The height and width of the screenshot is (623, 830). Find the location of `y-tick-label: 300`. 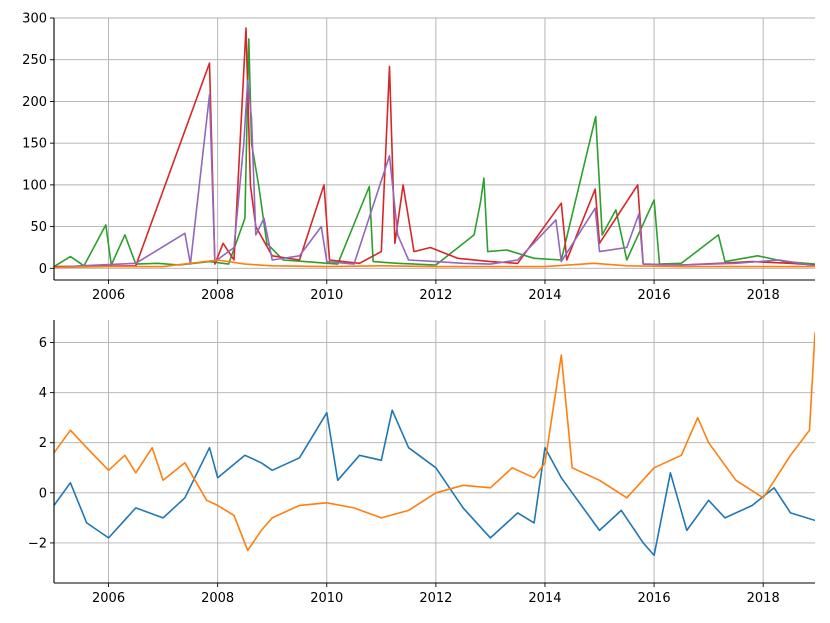

y-tick-label: 300 is located at coordinates (34, 19).